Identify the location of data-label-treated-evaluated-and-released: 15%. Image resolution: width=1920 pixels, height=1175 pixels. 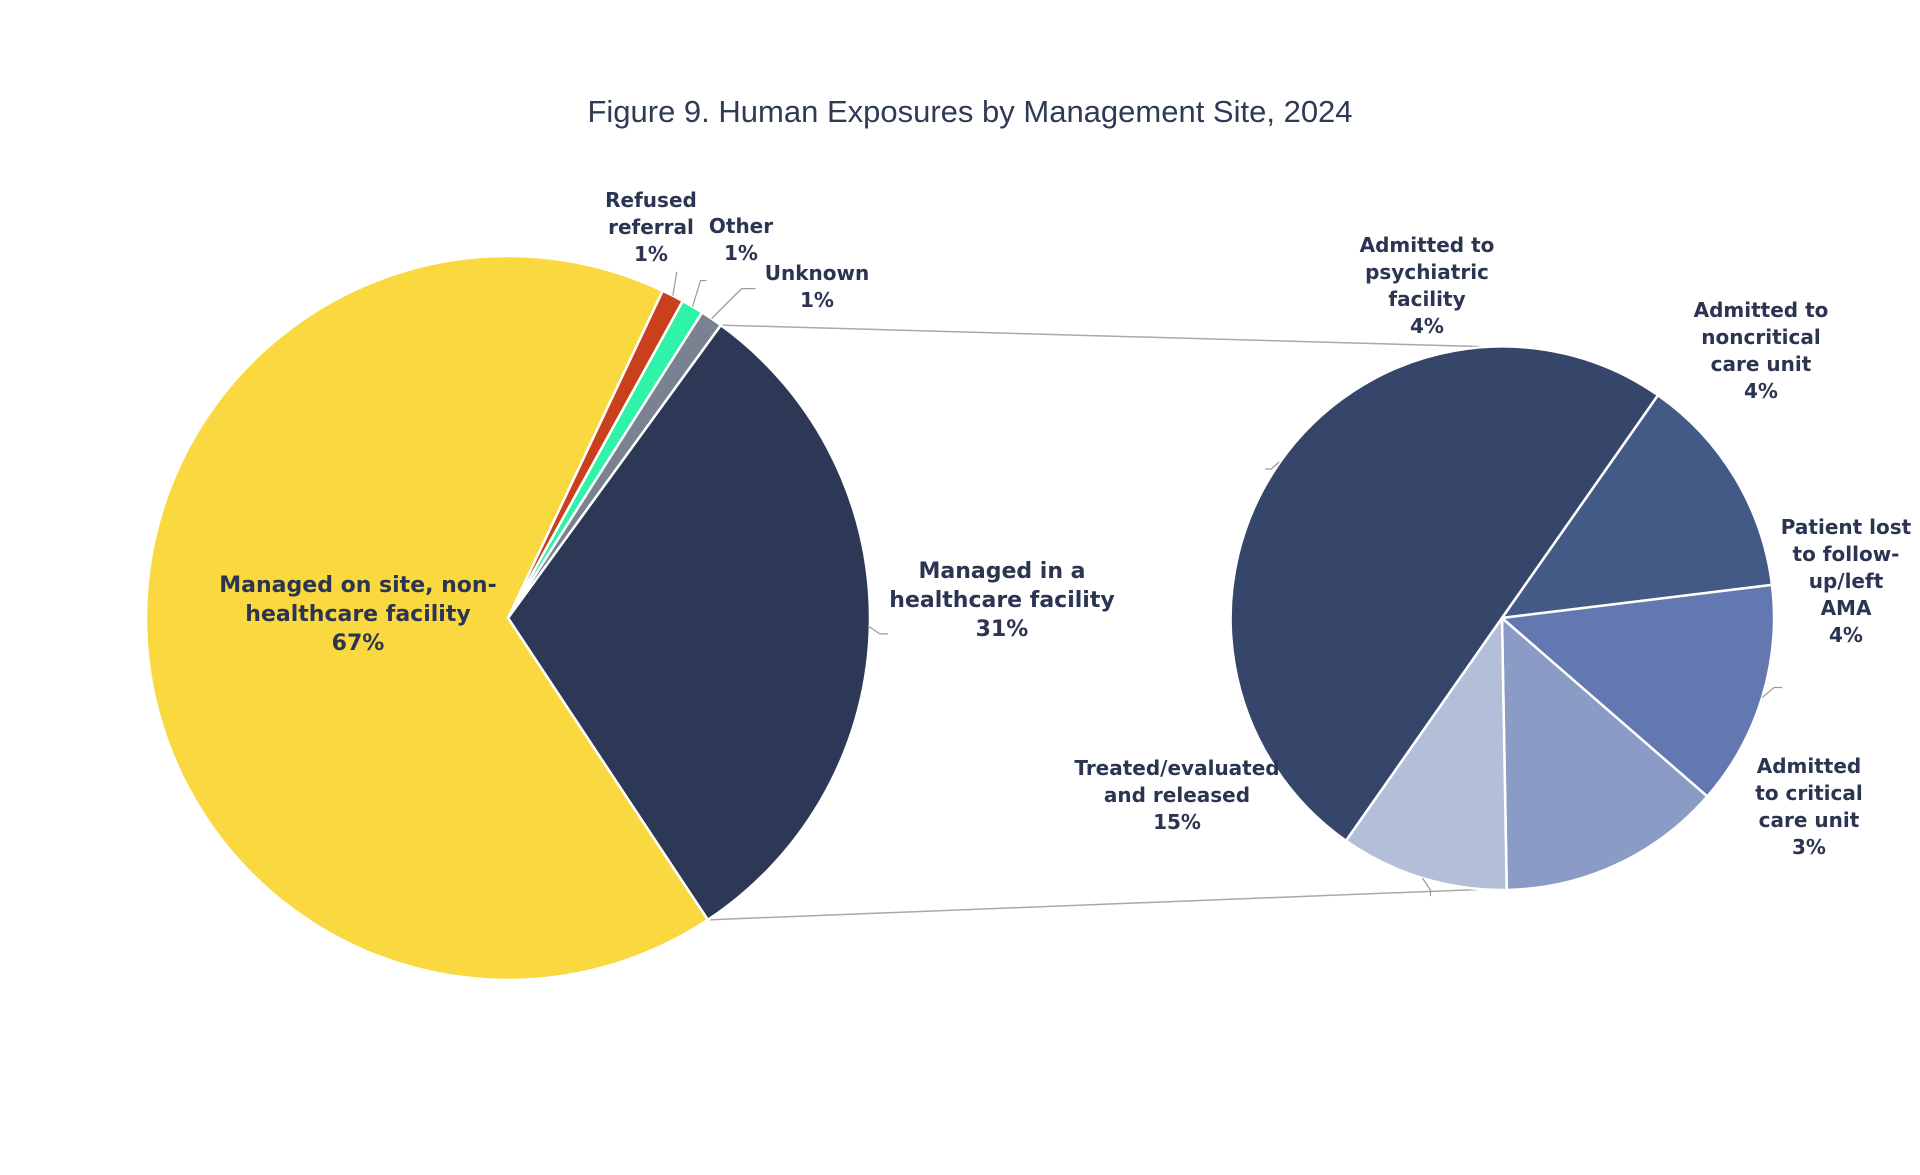
(1177, 822).